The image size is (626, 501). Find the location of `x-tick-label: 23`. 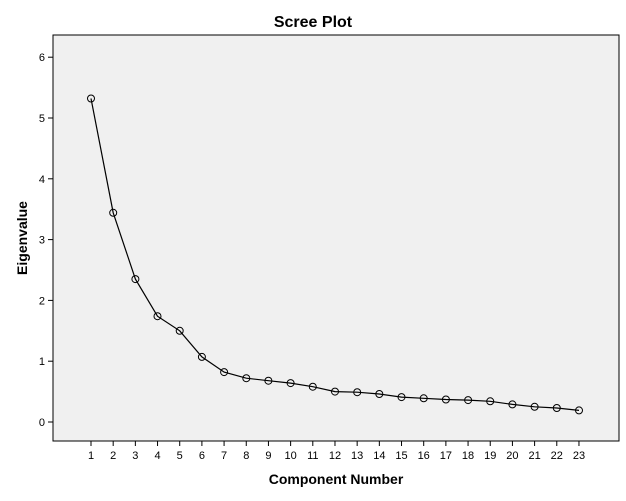

x-tick-label: 23 is located at coordinates (579, 456).